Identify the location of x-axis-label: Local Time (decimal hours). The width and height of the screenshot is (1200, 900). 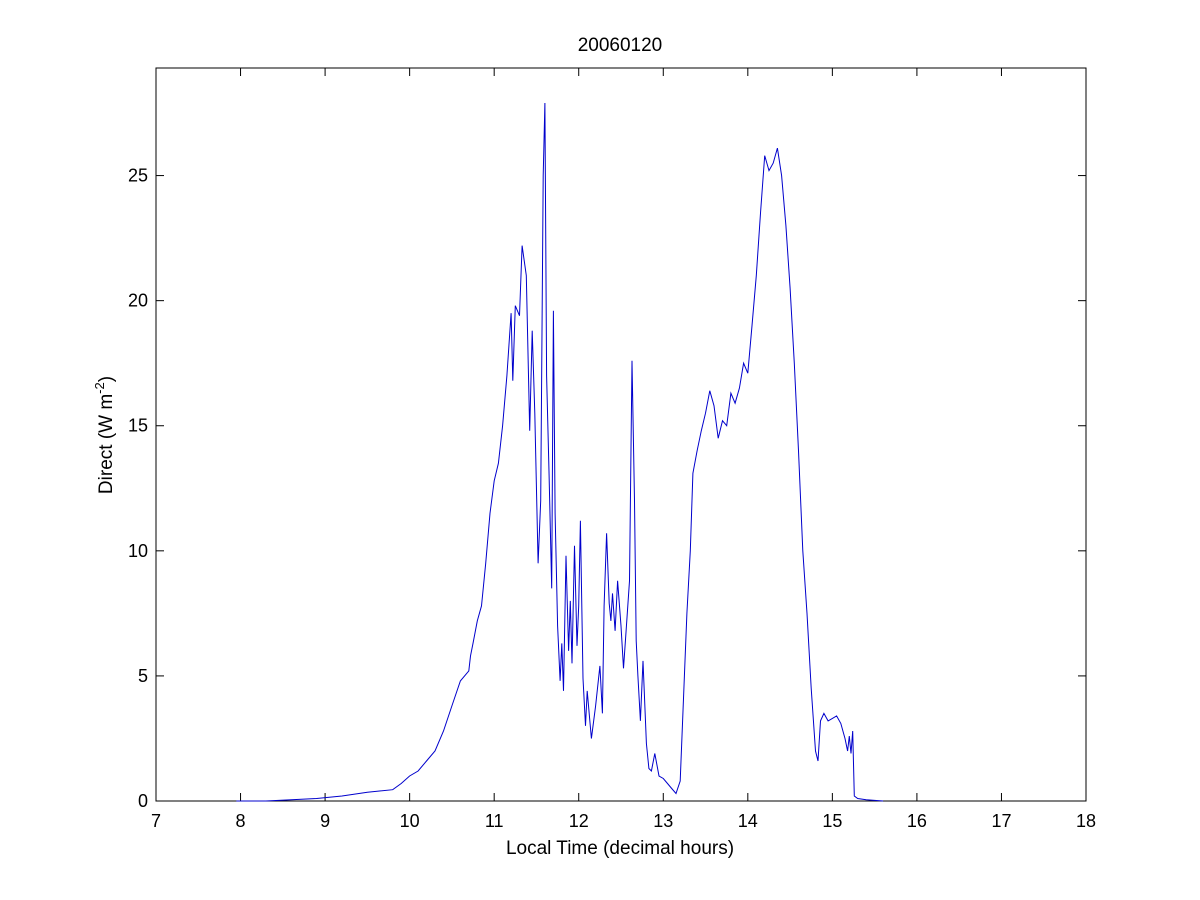
(620, 848).